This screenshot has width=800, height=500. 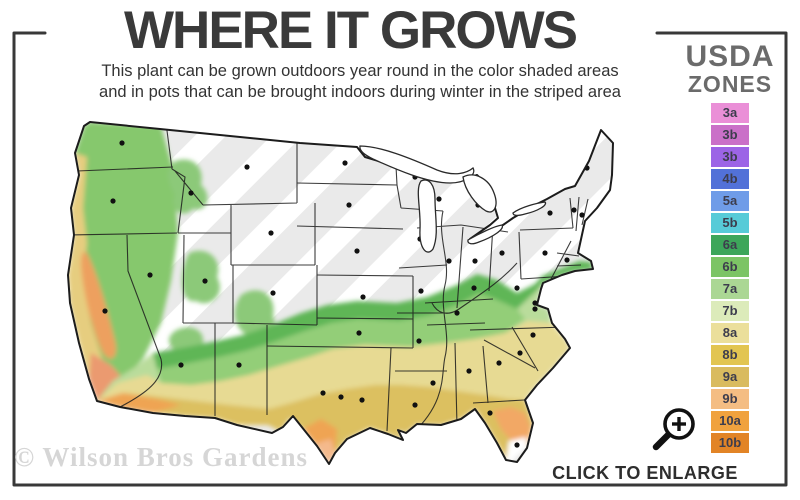 I want to click on zone-chip-5a: 5a, so click(x=730, y=201).